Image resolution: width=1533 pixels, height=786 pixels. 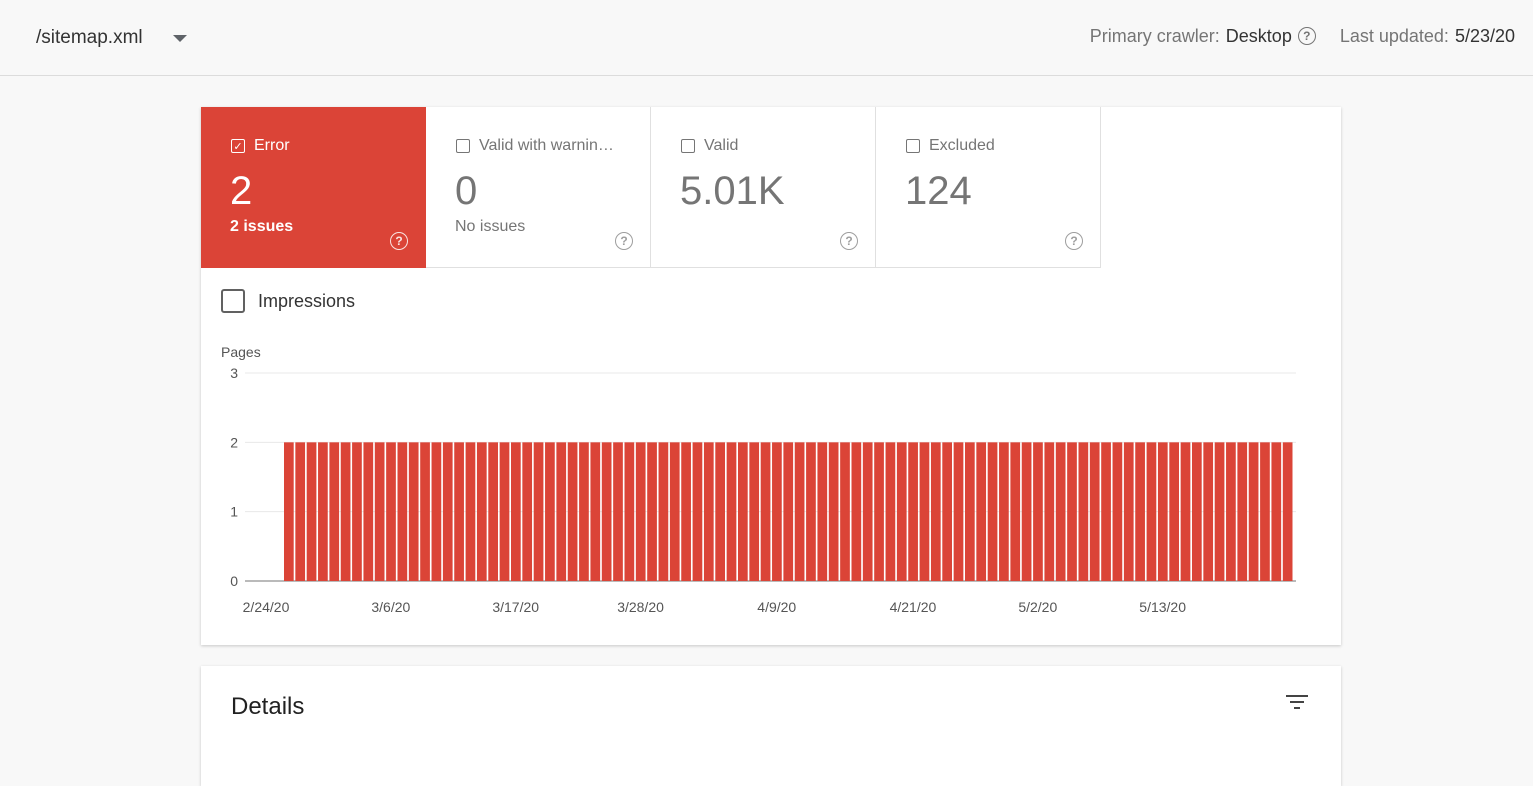 I want to click on sitemap-dropdown: /sitemap.xml, so click(x=111, y=38).